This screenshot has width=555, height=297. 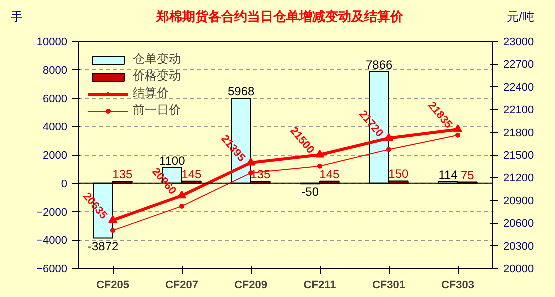 I want to click on y2-tick-label: 20000, so click(x=519, y=270).